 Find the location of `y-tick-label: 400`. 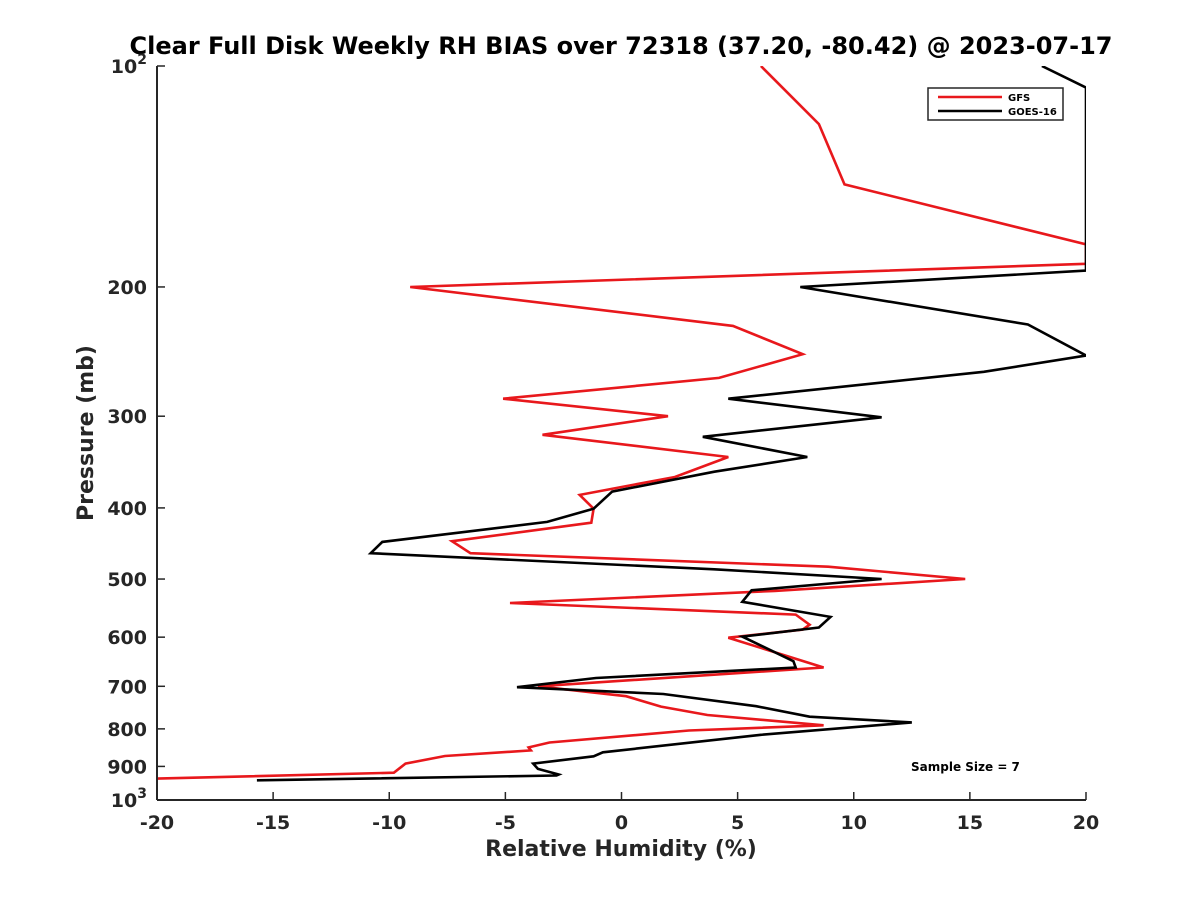

y-tick-label: 400 is located at coordinates (127, 509).